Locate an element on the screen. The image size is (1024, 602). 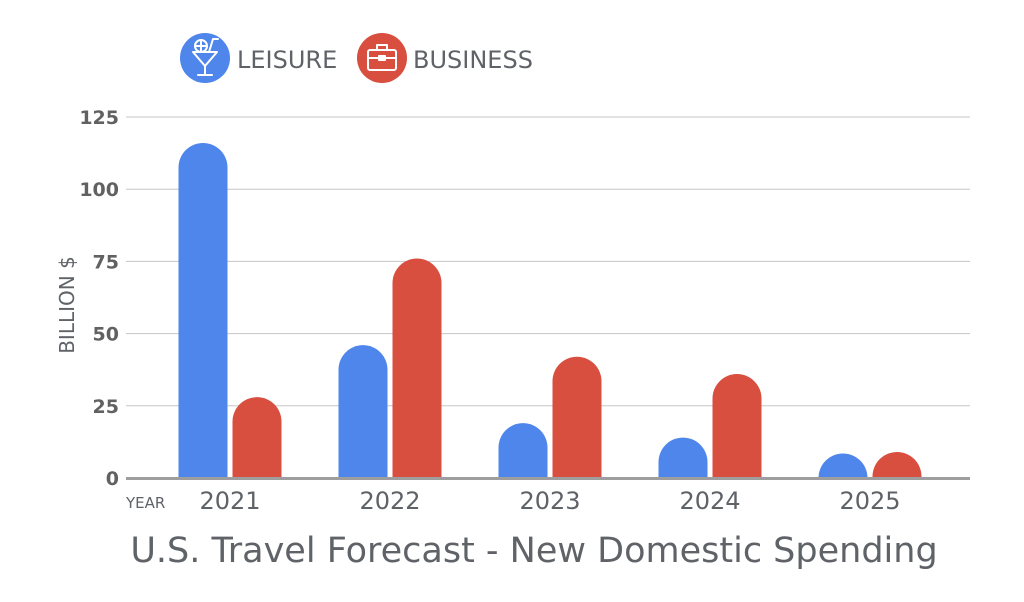
y-tick-label: 100 is located at coordinates (99, 190).